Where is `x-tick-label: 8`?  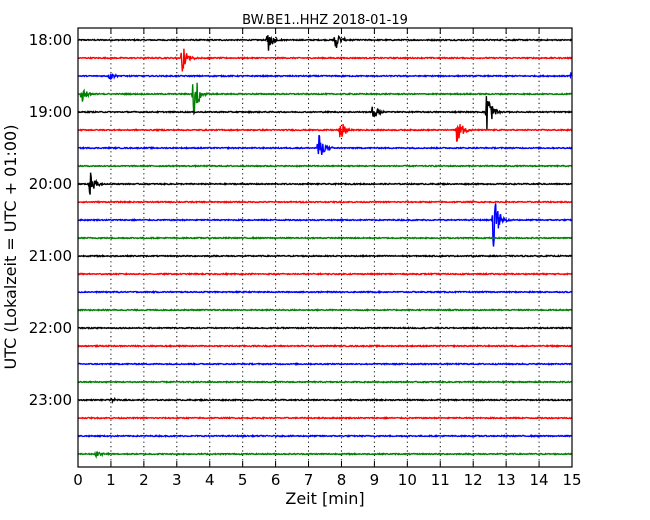
x-tick-label: 8 is located at coordinates (342, 480).